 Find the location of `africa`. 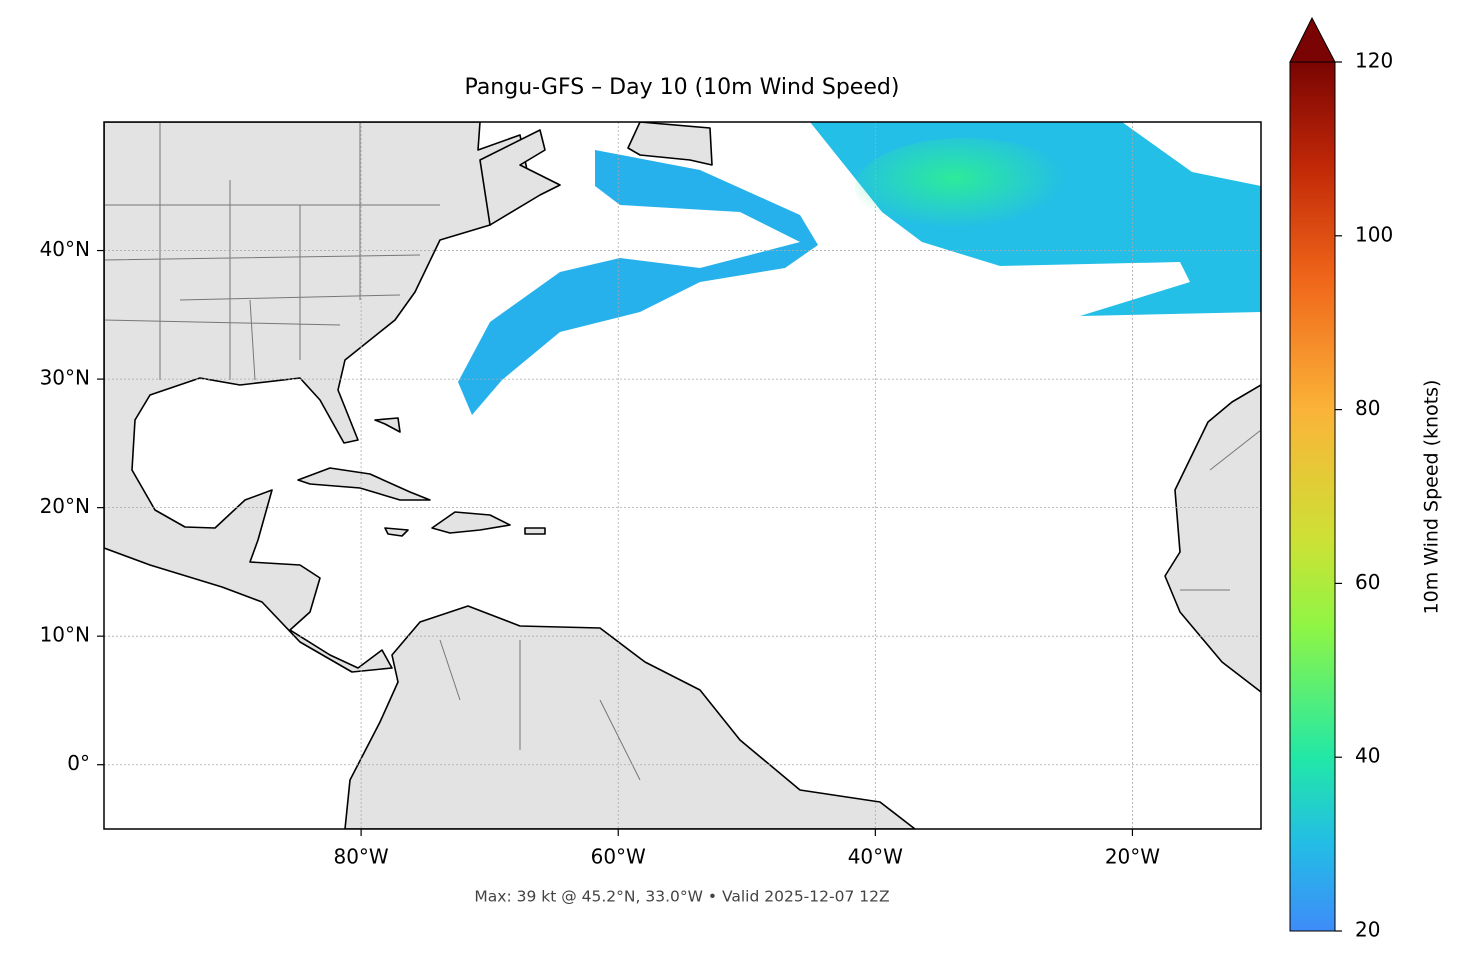

africa is located at coordinates (1212, 538).